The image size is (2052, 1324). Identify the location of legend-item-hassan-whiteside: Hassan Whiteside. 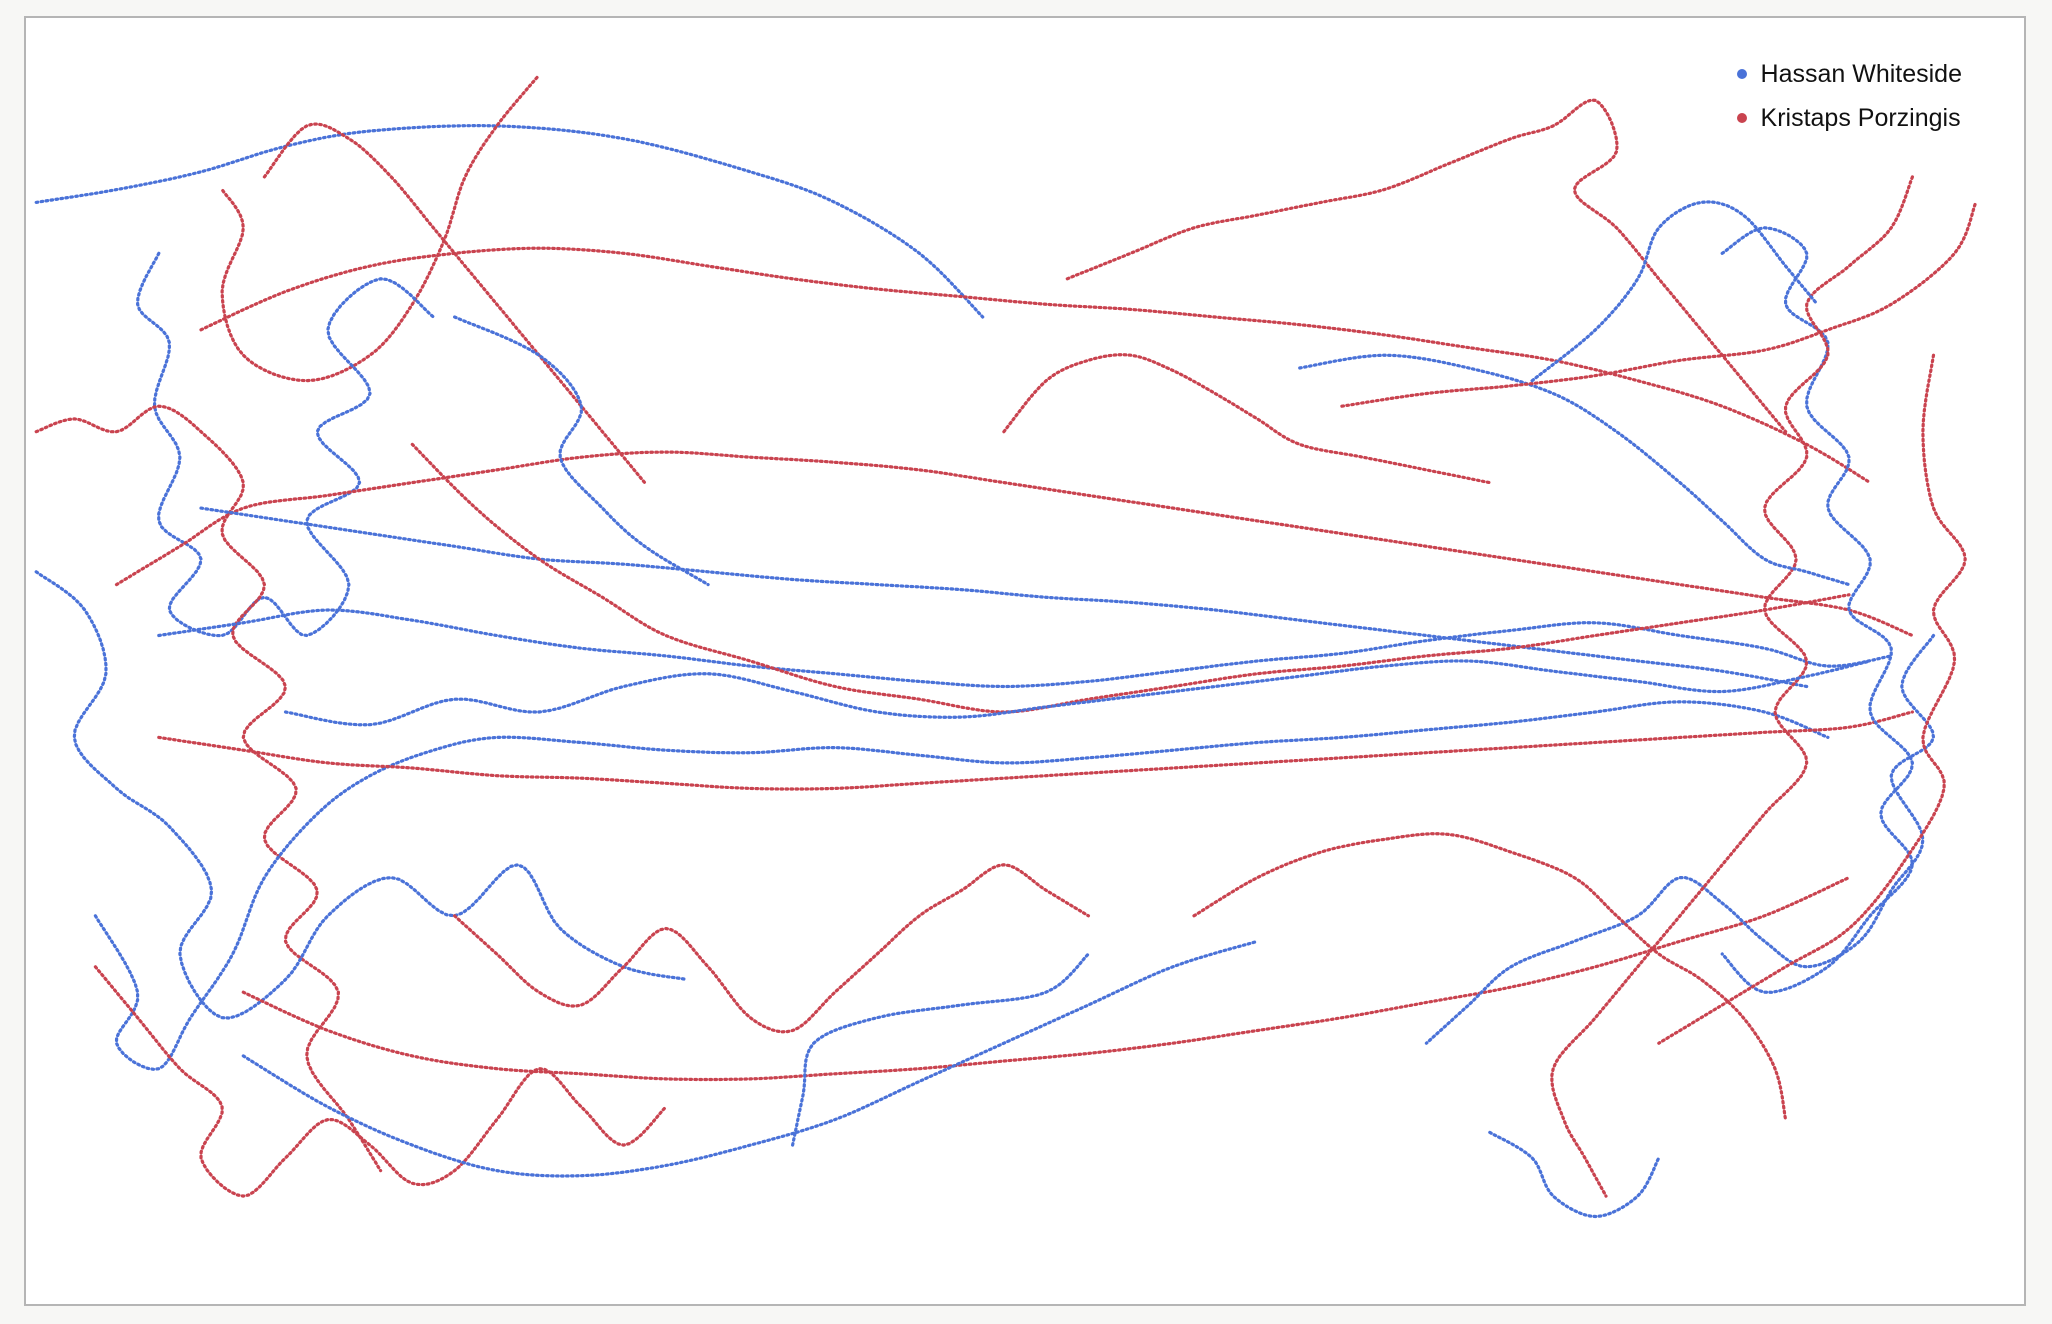
(1849, 74).